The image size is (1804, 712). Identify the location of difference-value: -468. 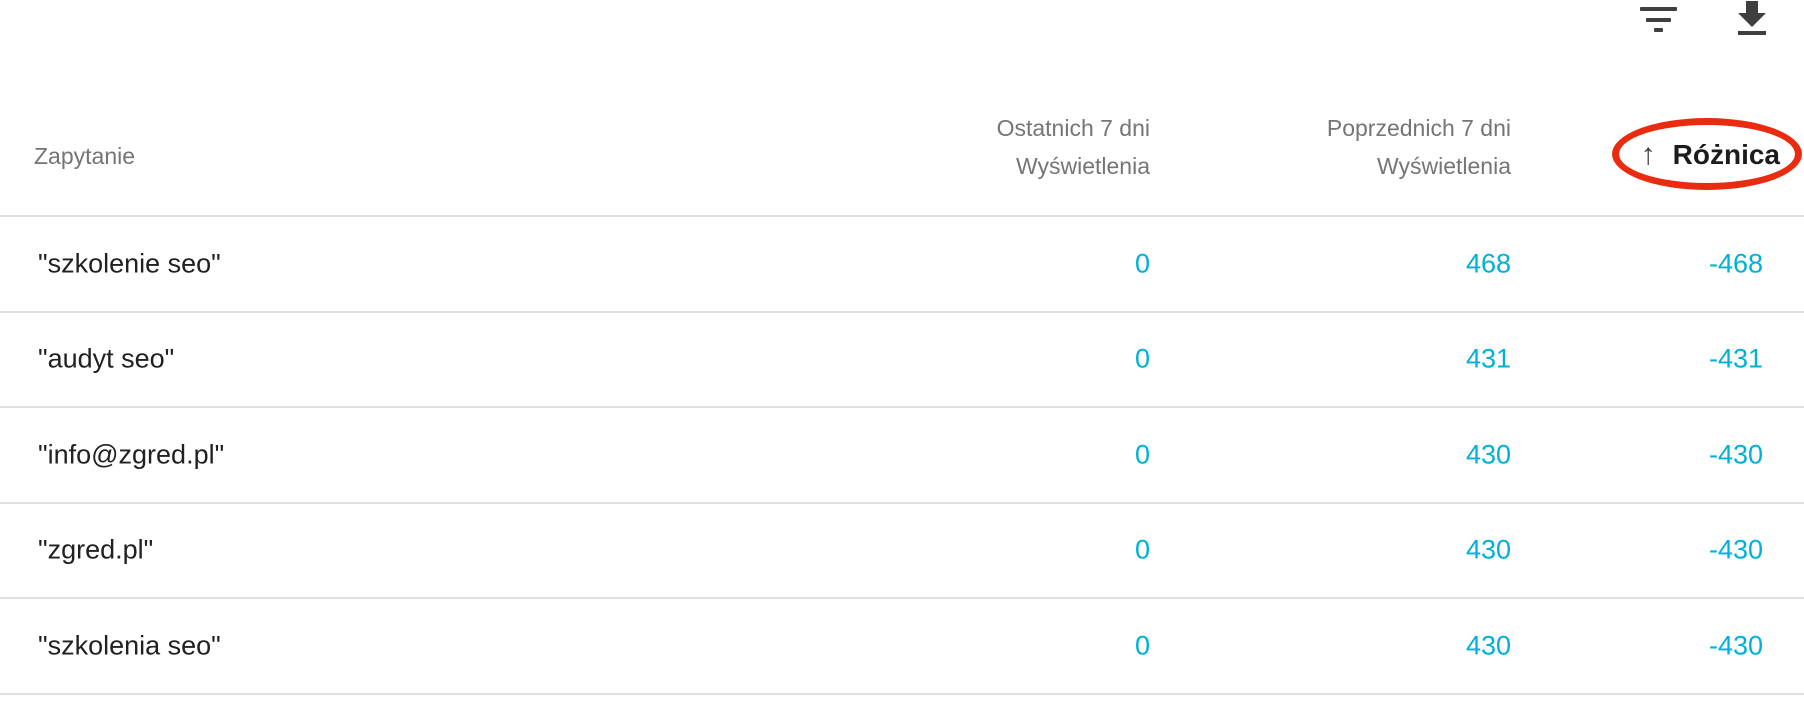
(1735, 263).